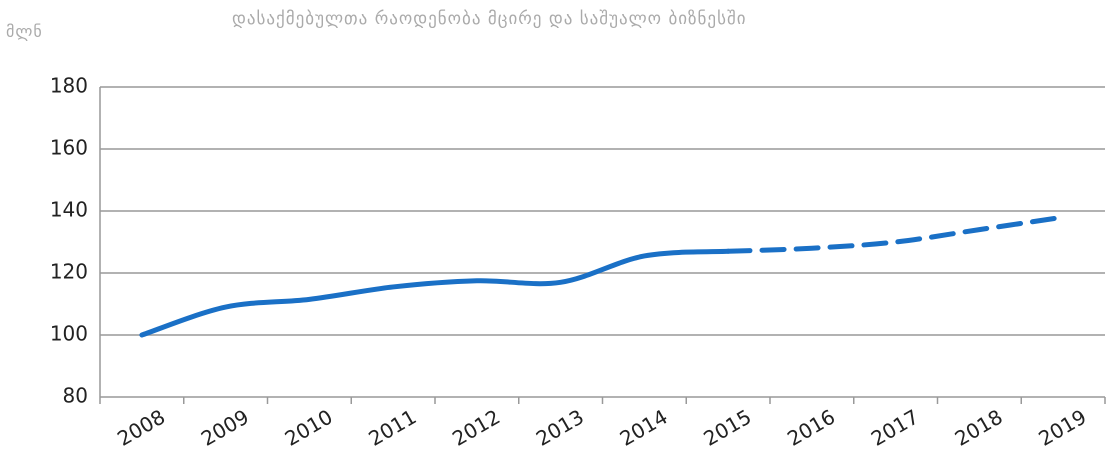 This screenshot has width=1113, height=473. What do you see at coordinates (979, 428) in the screenshot?
I see `x-tick-label: 2018` at bounding box center [979, 428].